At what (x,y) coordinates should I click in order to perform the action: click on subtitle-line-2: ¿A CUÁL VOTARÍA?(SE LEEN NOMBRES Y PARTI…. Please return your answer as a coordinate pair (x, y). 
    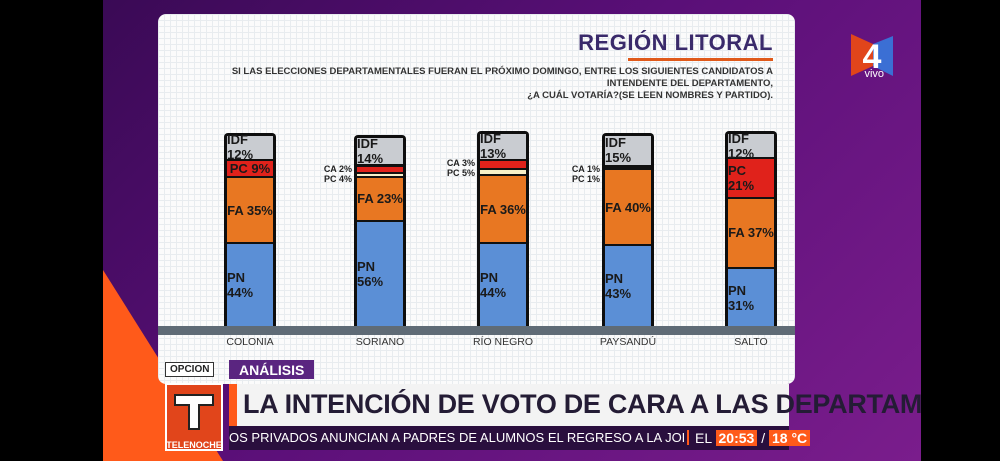
    Looking at the image, I should click on (650, 95).